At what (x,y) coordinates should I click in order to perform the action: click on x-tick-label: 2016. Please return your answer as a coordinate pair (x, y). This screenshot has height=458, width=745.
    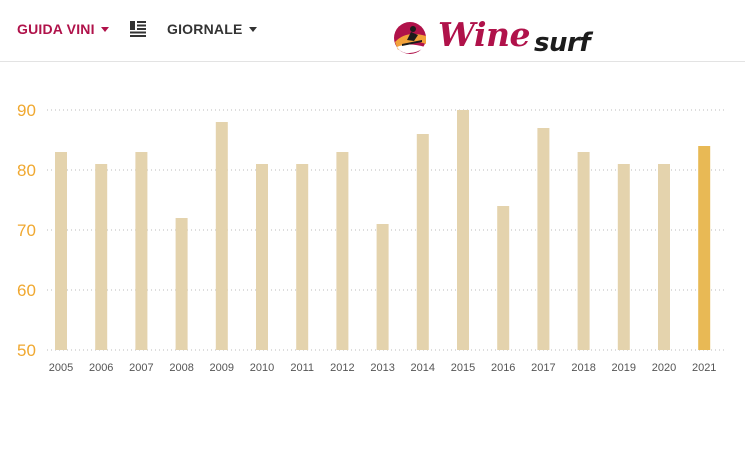
    Looking at the image, I should click on (503, 368).